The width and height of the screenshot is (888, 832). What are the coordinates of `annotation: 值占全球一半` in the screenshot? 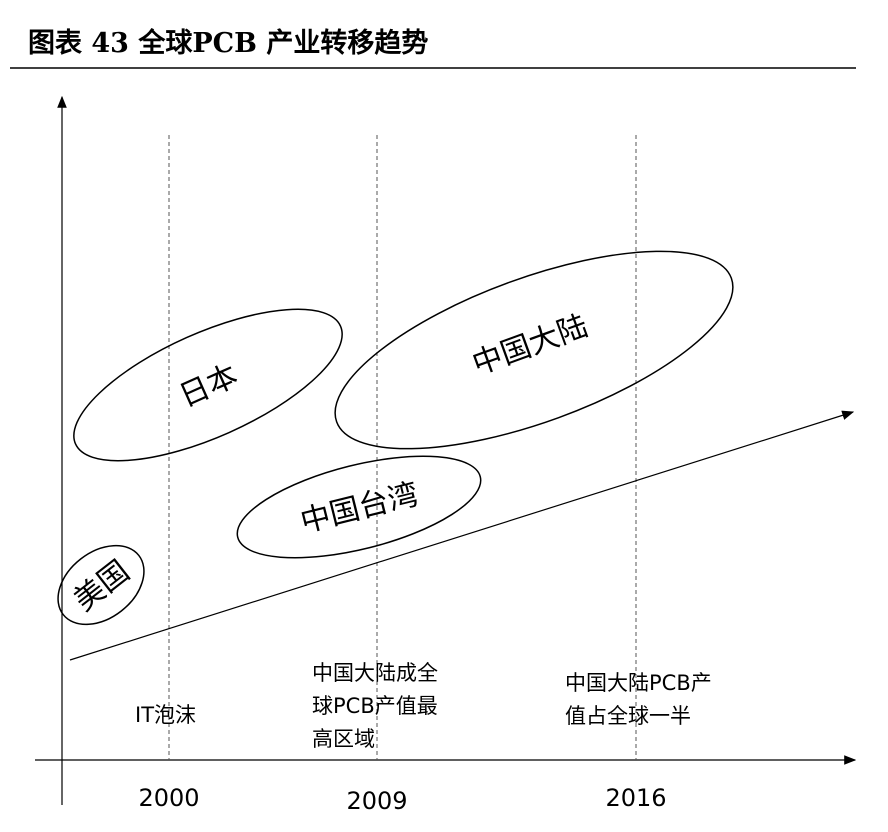 It's located at (628, 716).